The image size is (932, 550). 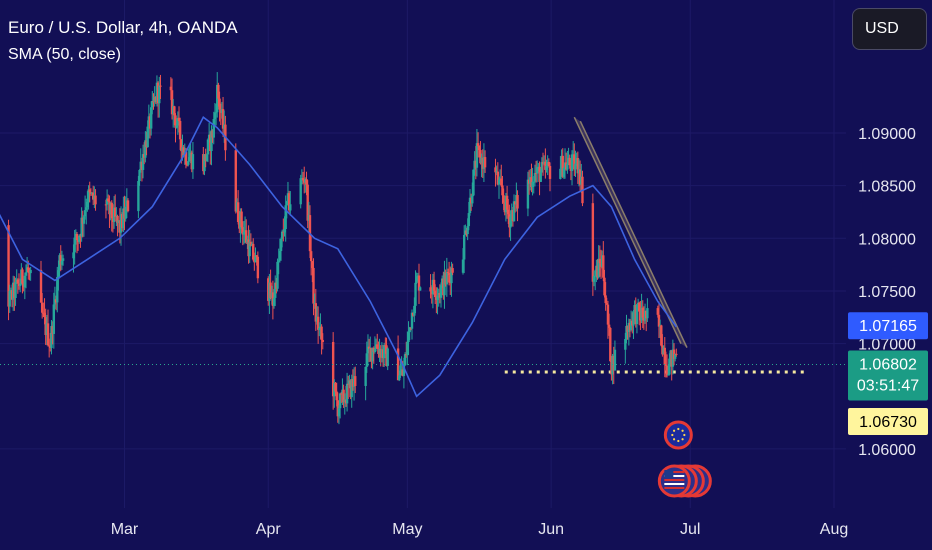 What do you see at coordinates (834, 529) in the screenshot?
I see `x-tick-label: Aug` at bounding box center [834, 529].